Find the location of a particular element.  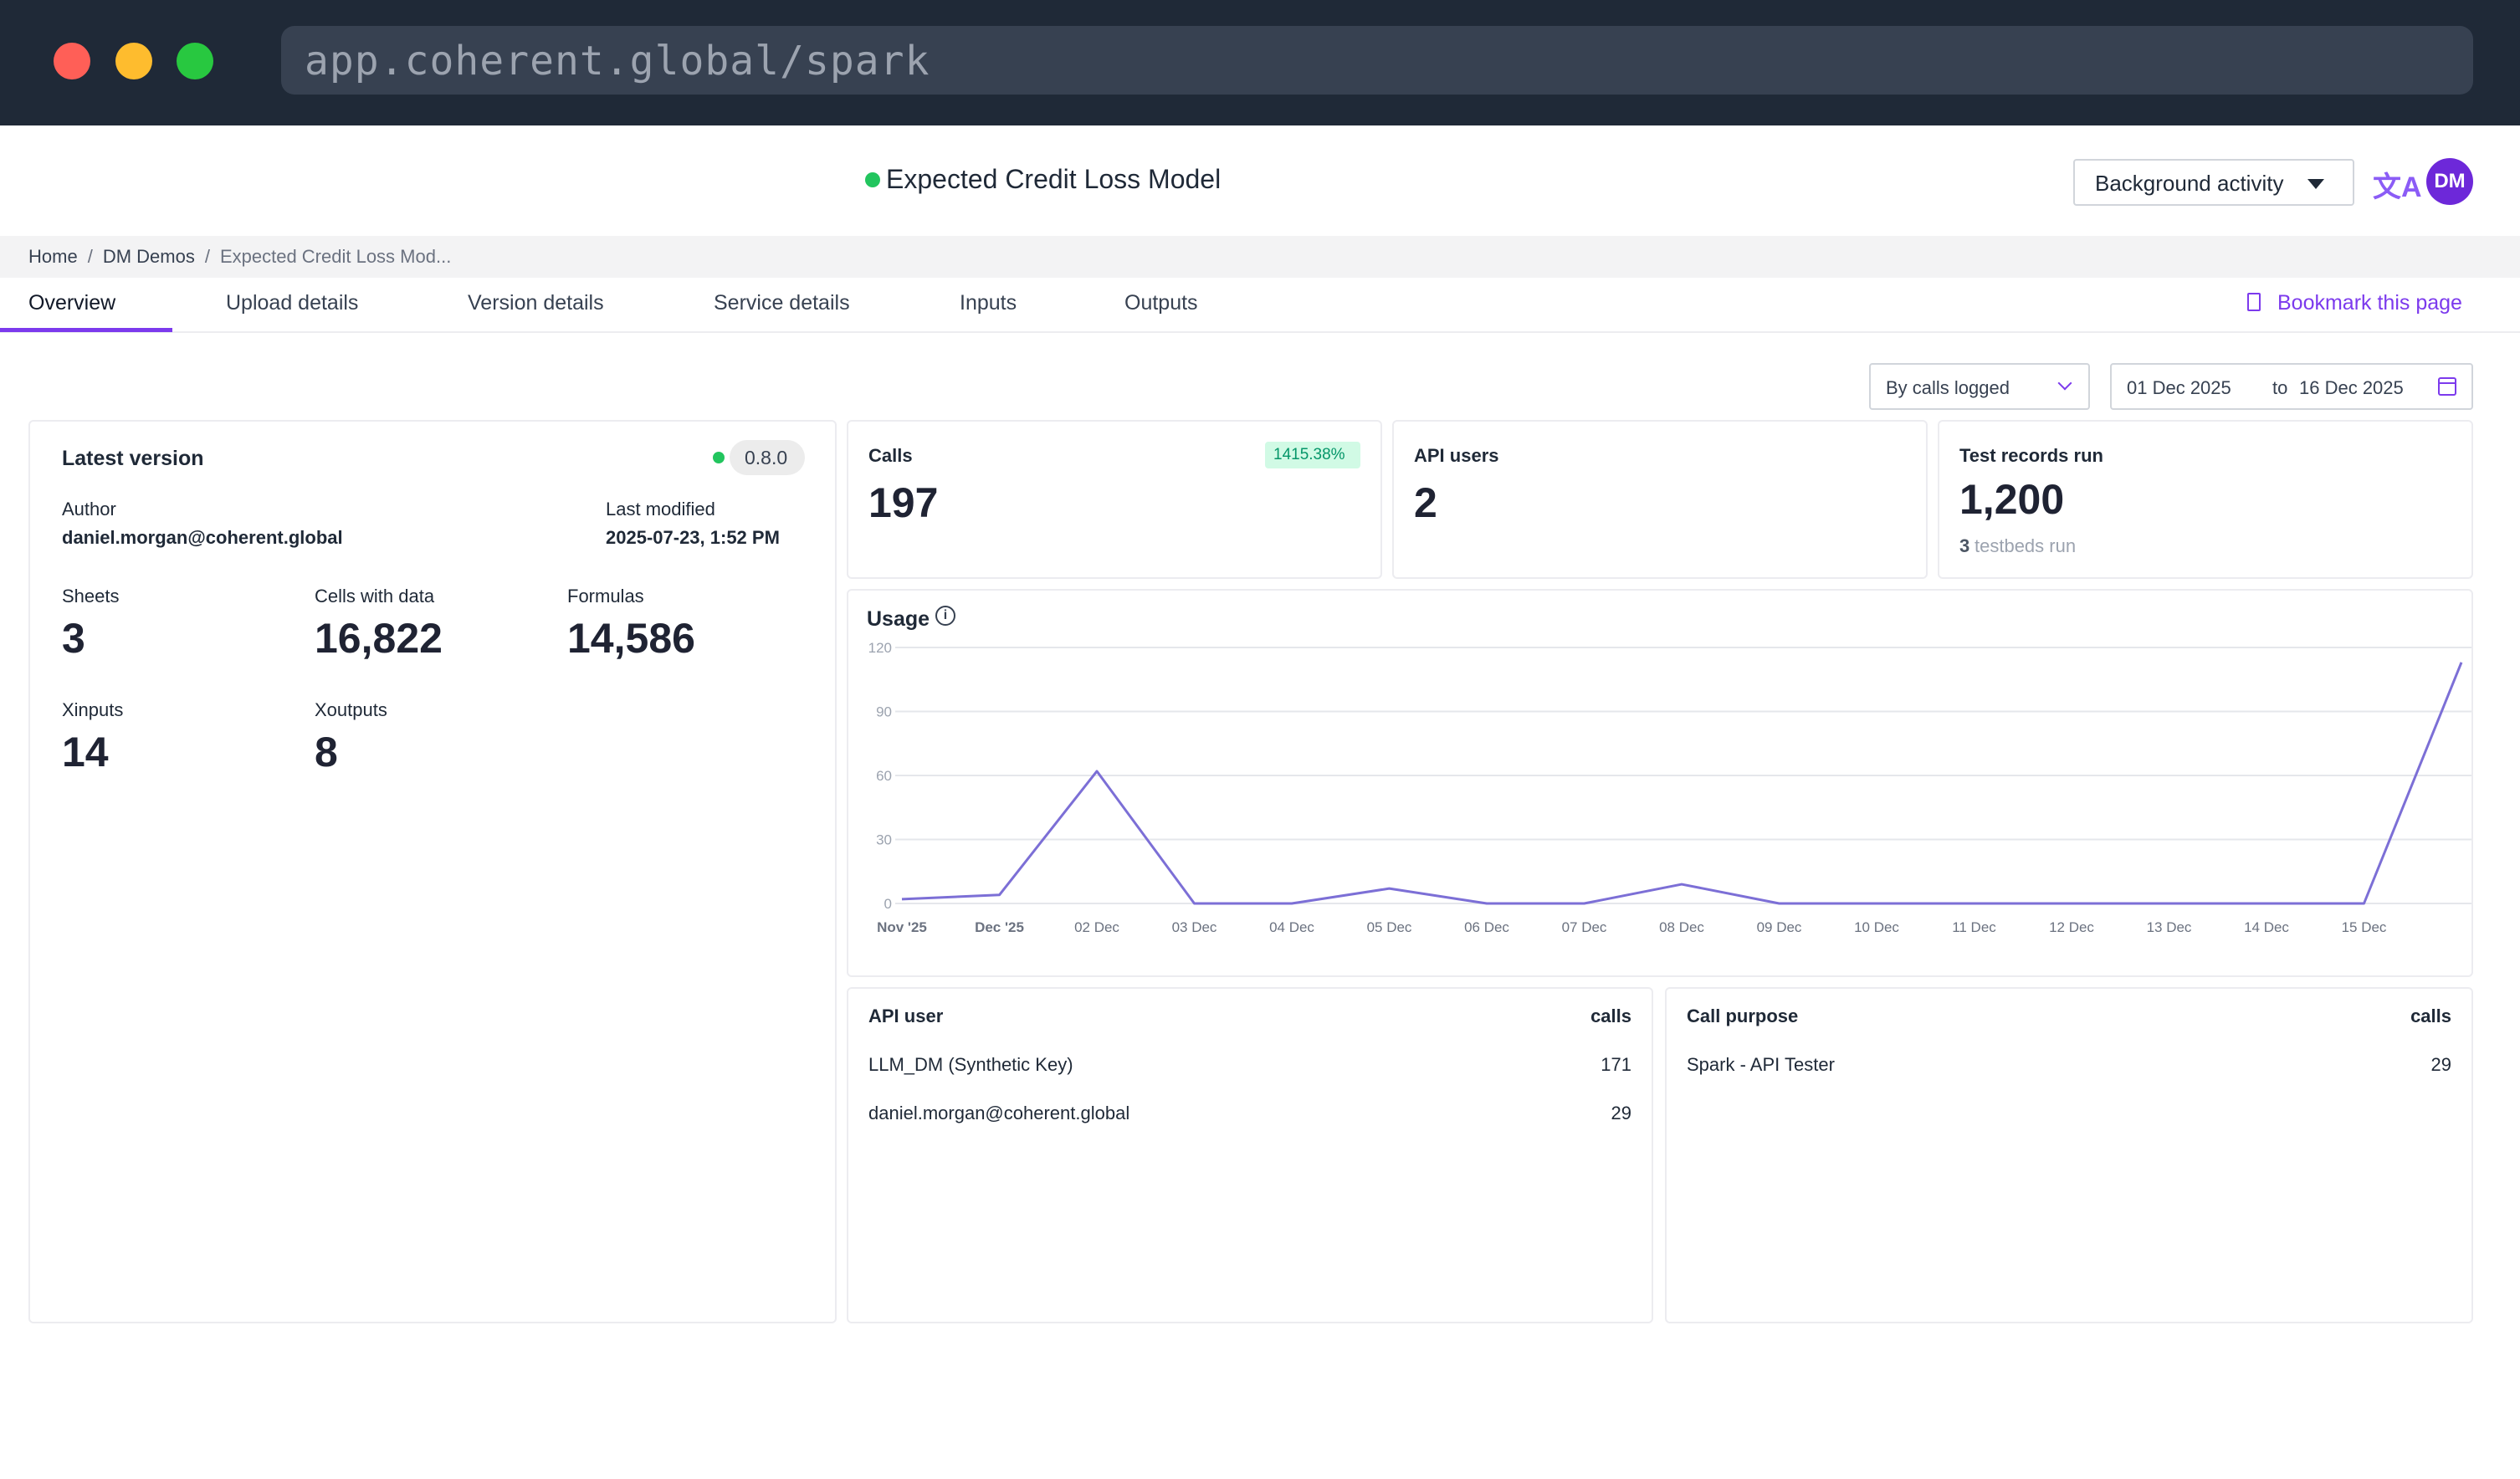

call-purpose-row-name: Spark - API Tester is located at coordinates (1761, 1065).